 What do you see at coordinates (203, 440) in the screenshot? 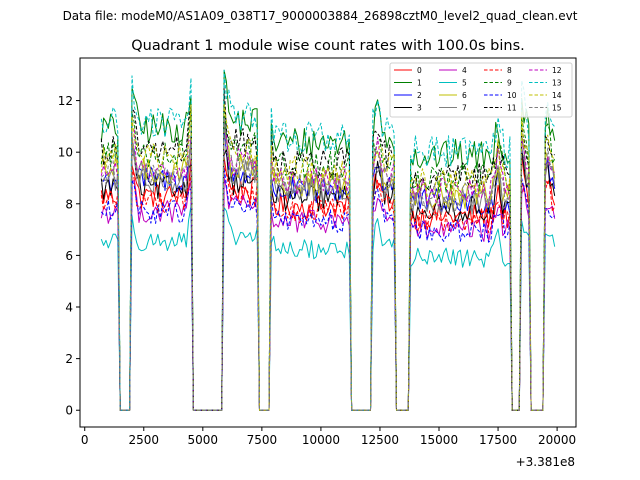
I see `x-tick-label: 5000` at bounding box center [203, 440].